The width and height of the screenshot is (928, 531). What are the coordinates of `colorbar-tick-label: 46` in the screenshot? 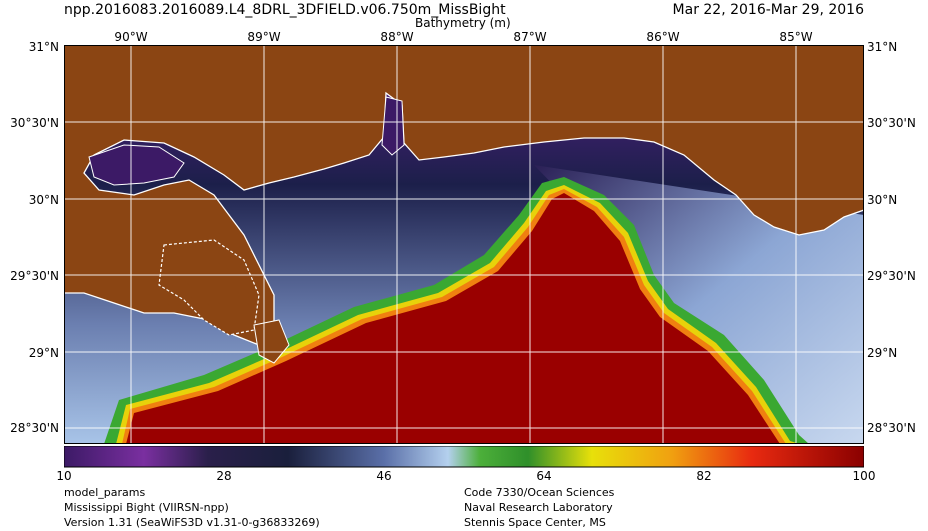 It's located at (384, 476).